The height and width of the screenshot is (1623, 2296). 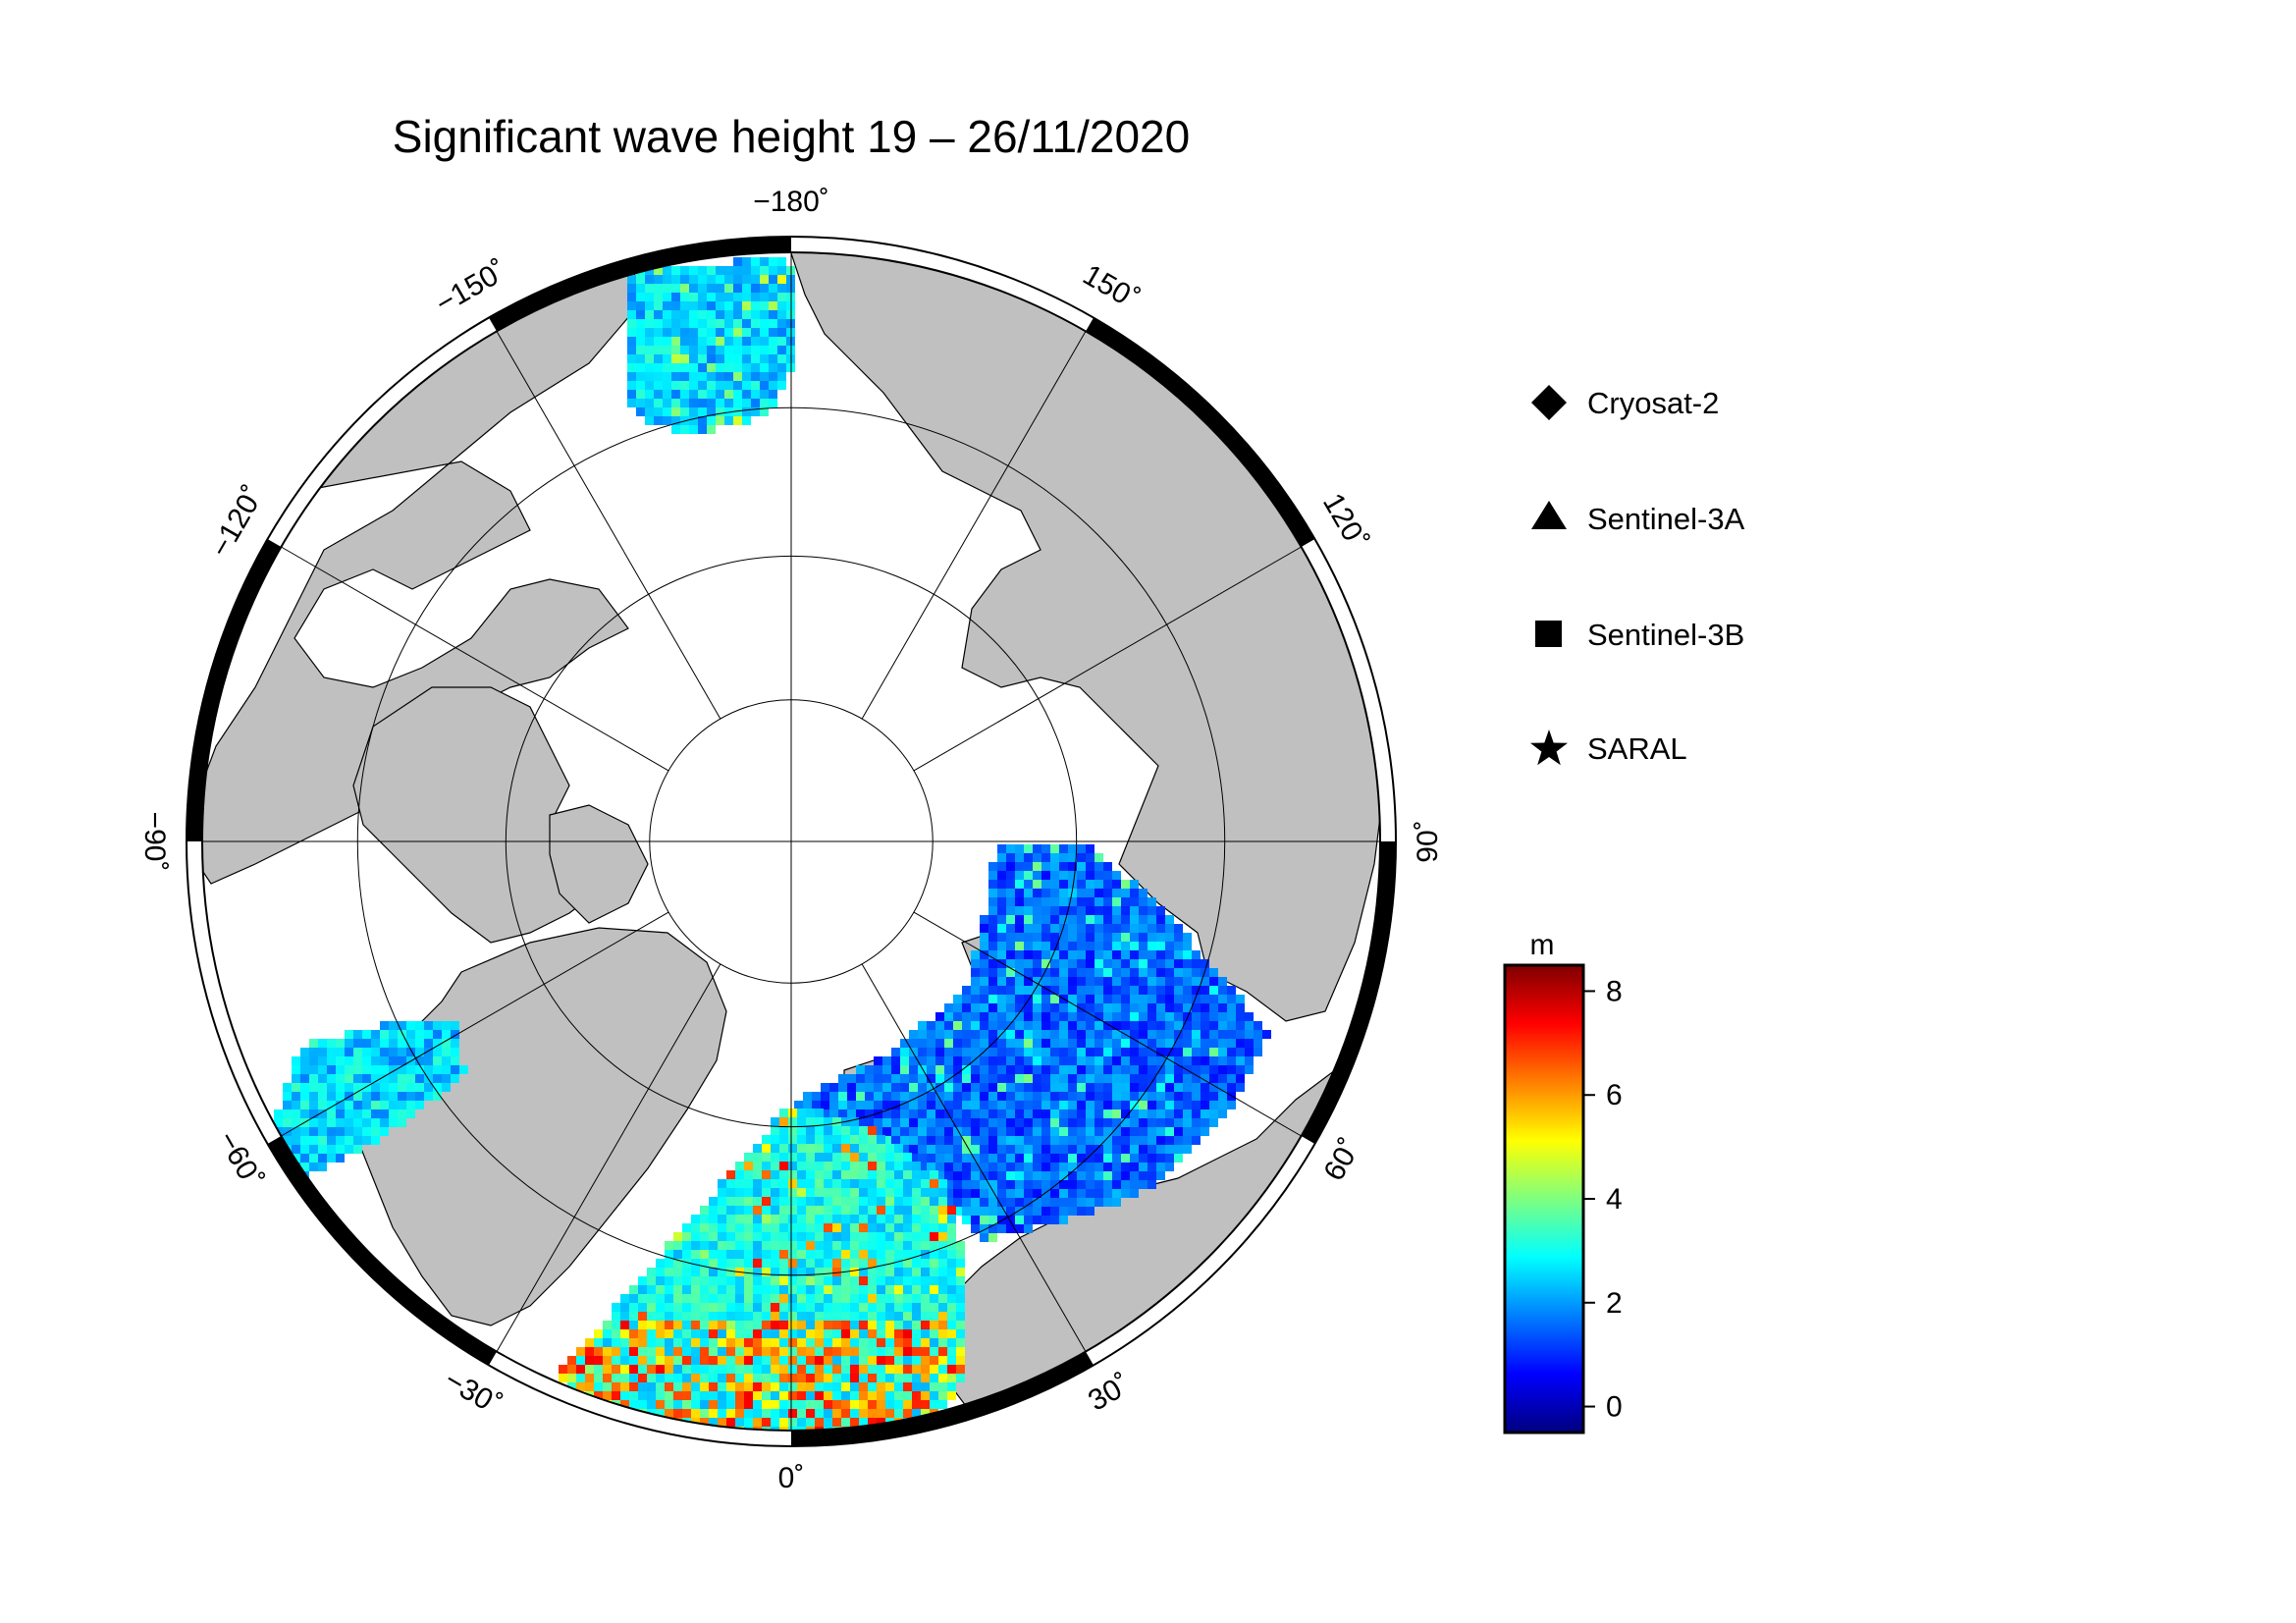 I want to click on legend-item-saral: SARAL, so click(x=1608, y=748).